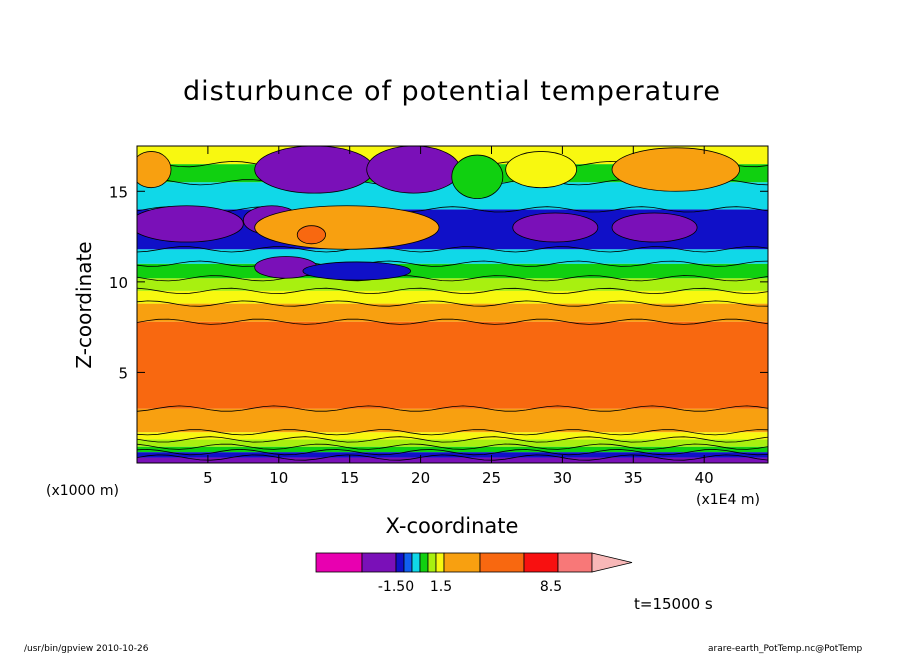 The height and width of the screenshot is (654, 904). Describe the element at coordinates (441, 587) in the screenshot. I see `colorbar-tick-label: 1.5` at that location.